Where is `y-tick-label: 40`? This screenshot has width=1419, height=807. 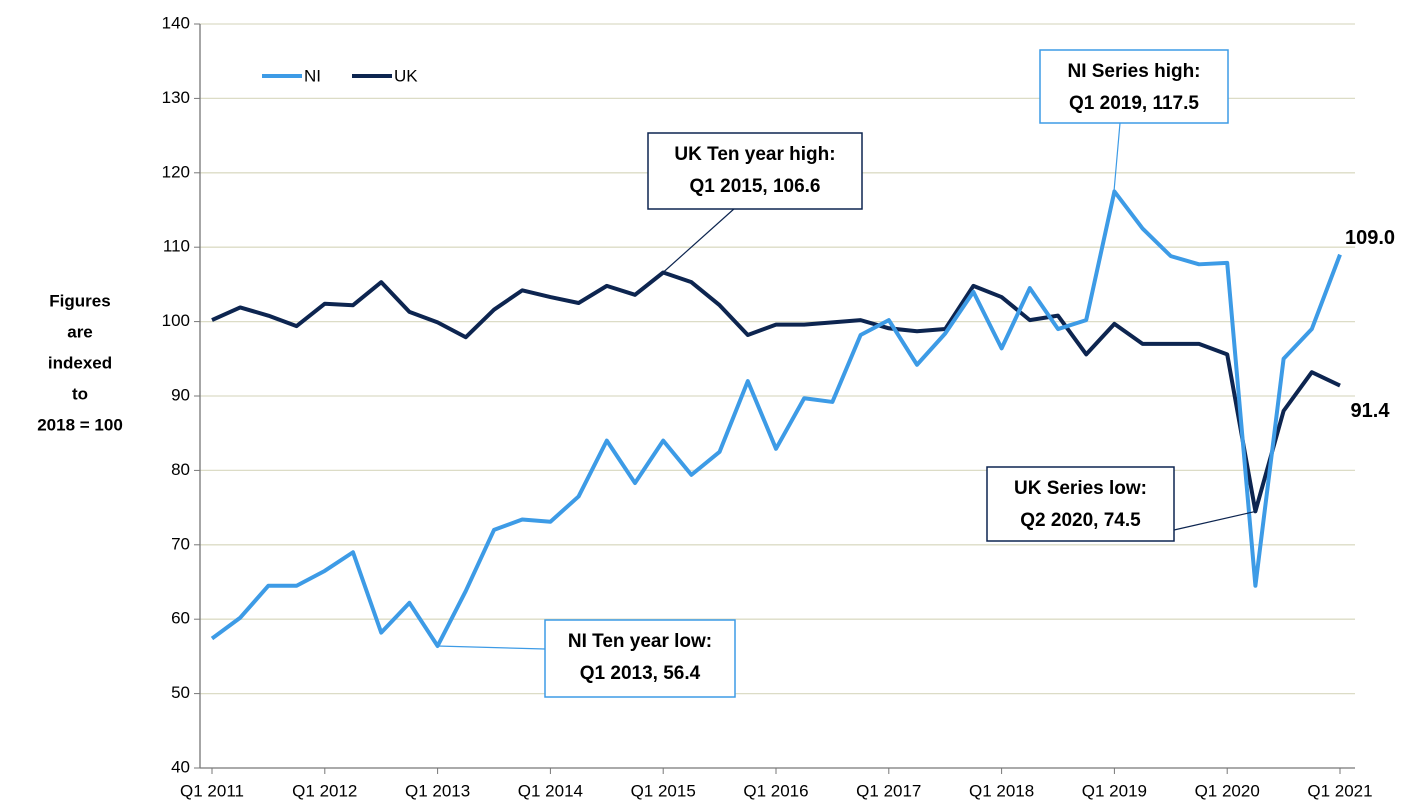
y-tick-label: 40 is located at coordinates (180, 766).